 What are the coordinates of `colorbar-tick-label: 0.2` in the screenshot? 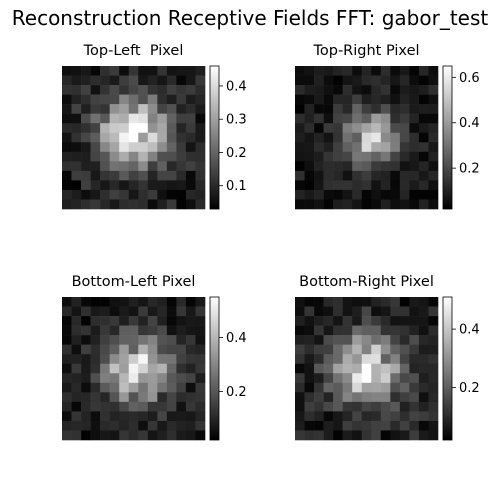 It's located at (469, 388).